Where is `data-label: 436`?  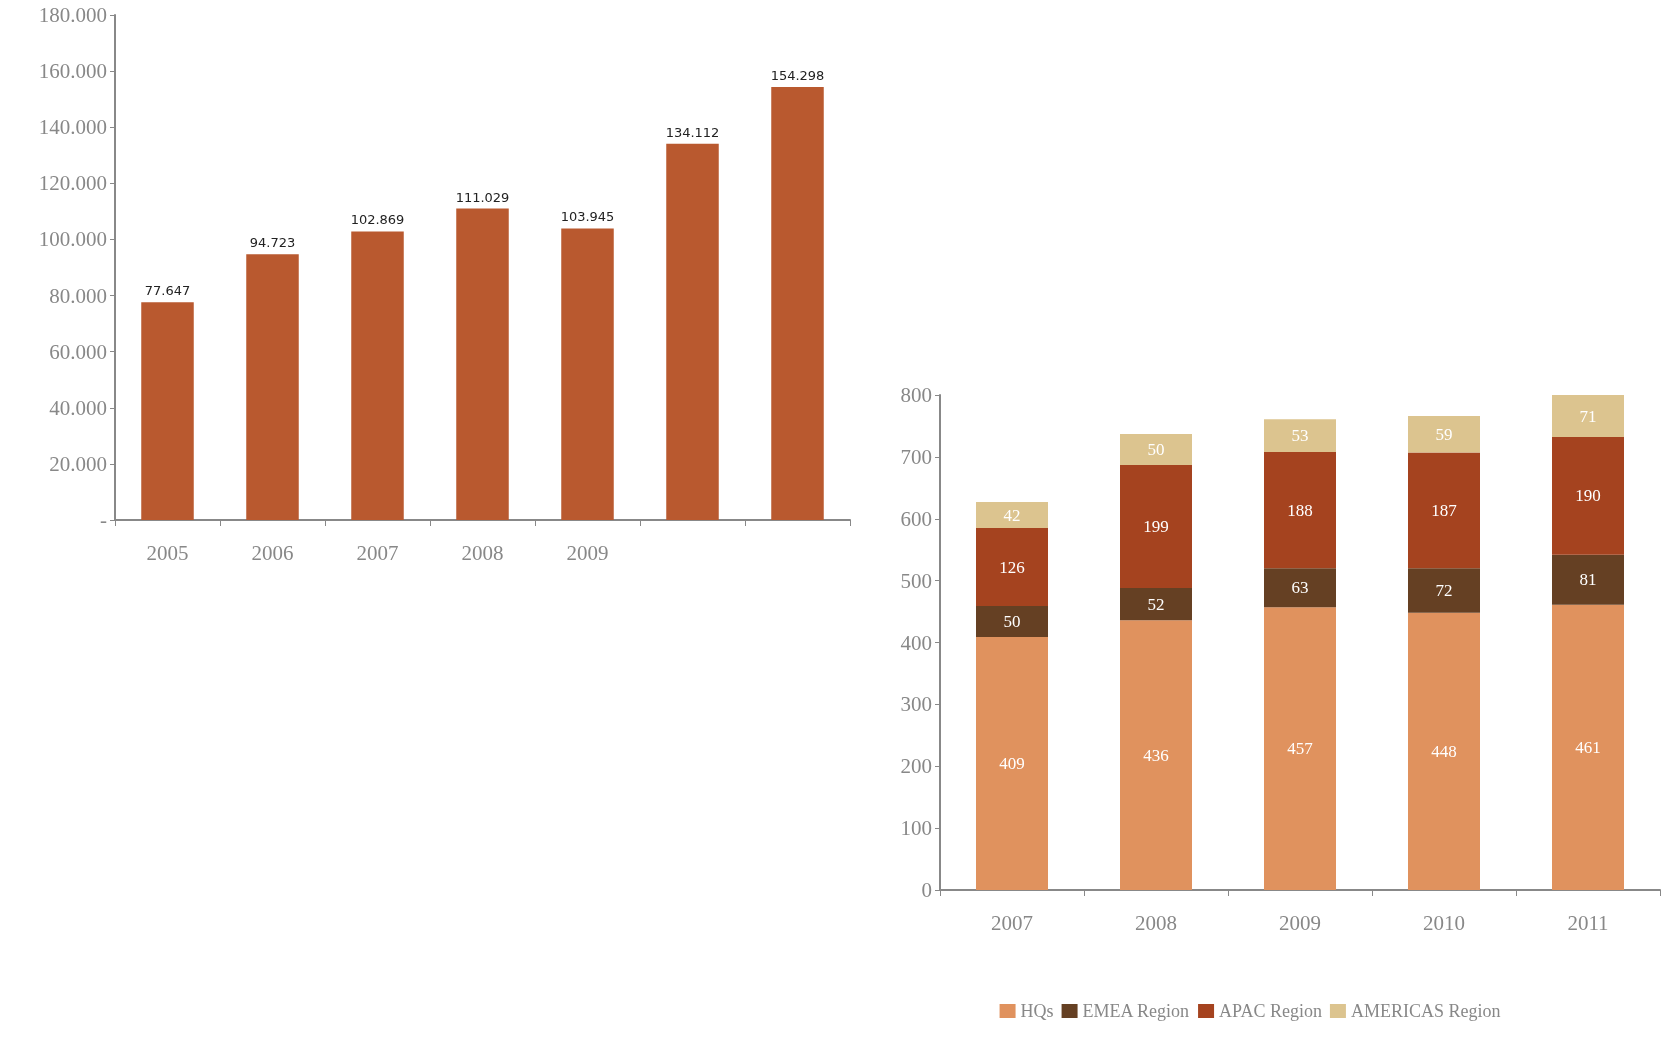
data-label: 436 is located at coordinates (1156, 755).